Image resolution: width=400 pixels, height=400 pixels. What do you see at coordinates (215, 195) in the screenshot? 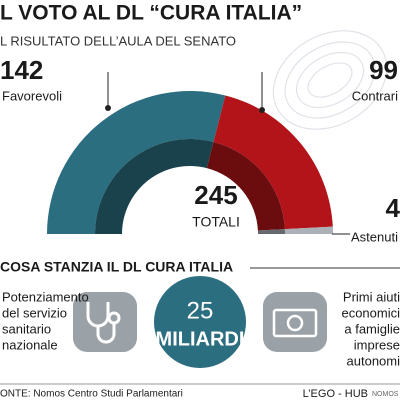
I see `total: 245` at bounding box center [215, 195].